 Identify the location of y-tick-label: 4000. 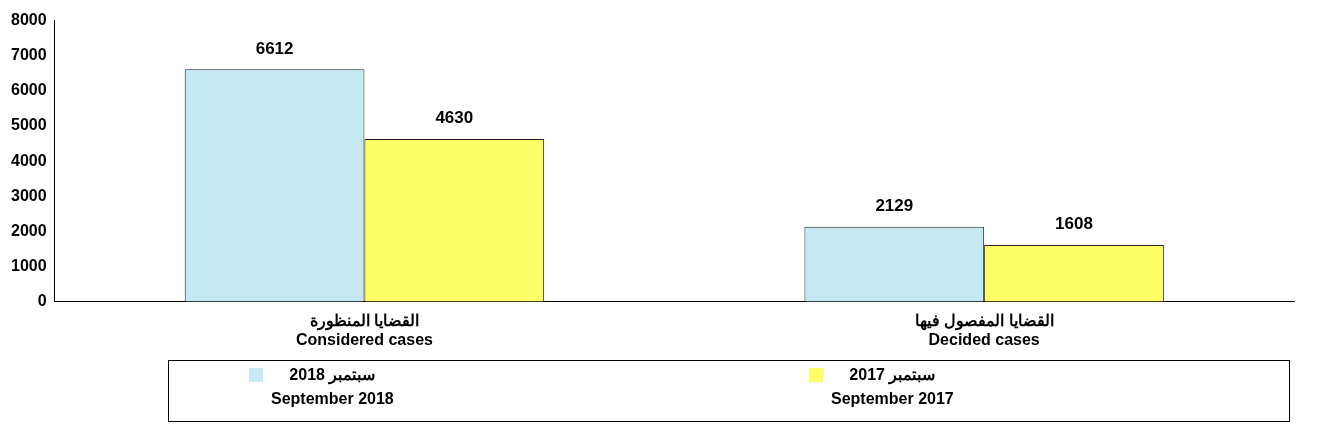
(29, 160).